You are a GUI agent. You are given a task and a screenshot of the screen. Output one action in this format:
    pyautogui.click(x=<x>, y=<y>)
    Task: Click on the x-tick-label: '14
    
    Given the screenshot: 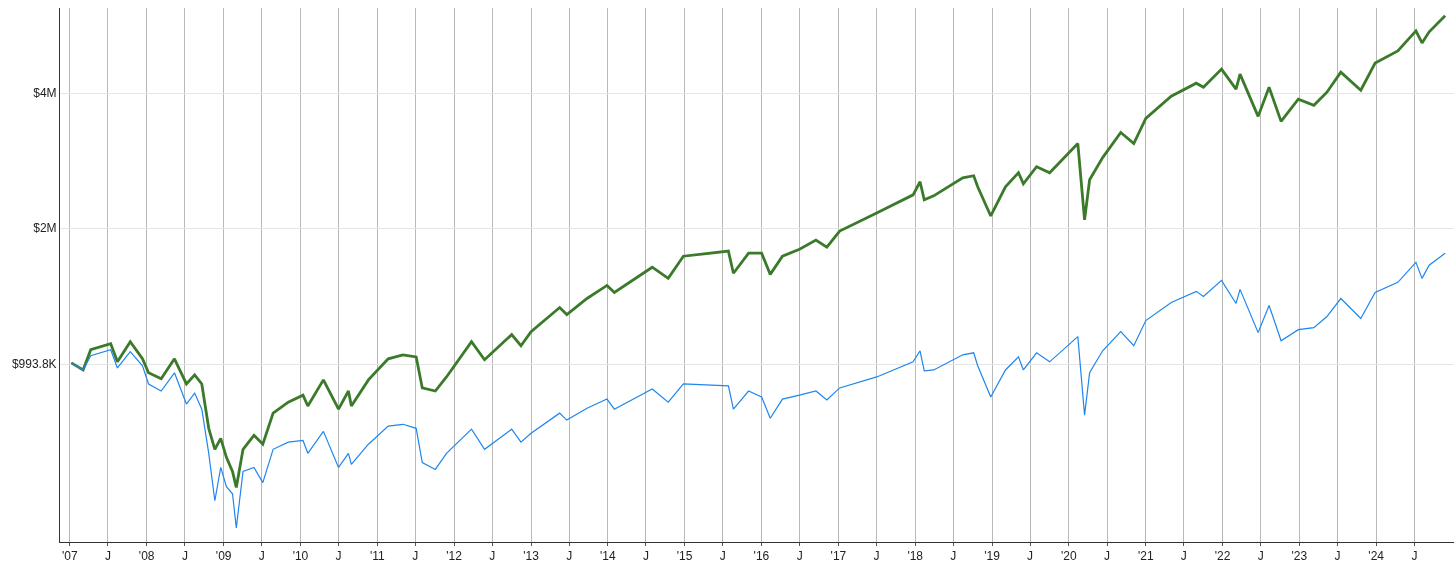 What is the action you would take?
    pyautogui.click(x=608, y=556)
    